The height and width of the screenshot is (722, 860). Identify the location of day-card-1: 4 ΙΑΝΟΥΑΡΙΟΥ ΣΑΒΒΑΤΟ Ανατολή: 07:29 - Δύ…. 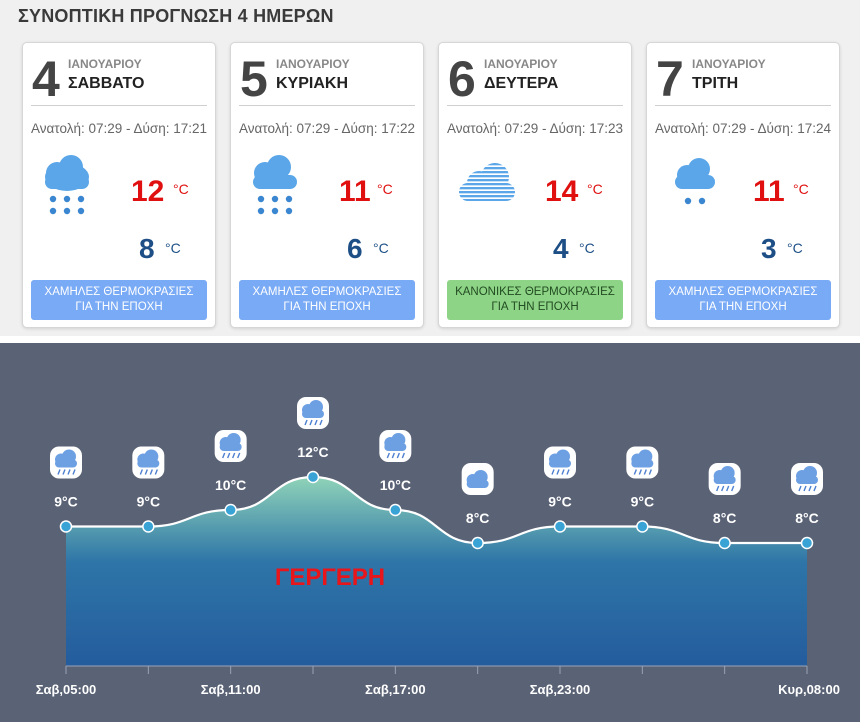
(119, 185).